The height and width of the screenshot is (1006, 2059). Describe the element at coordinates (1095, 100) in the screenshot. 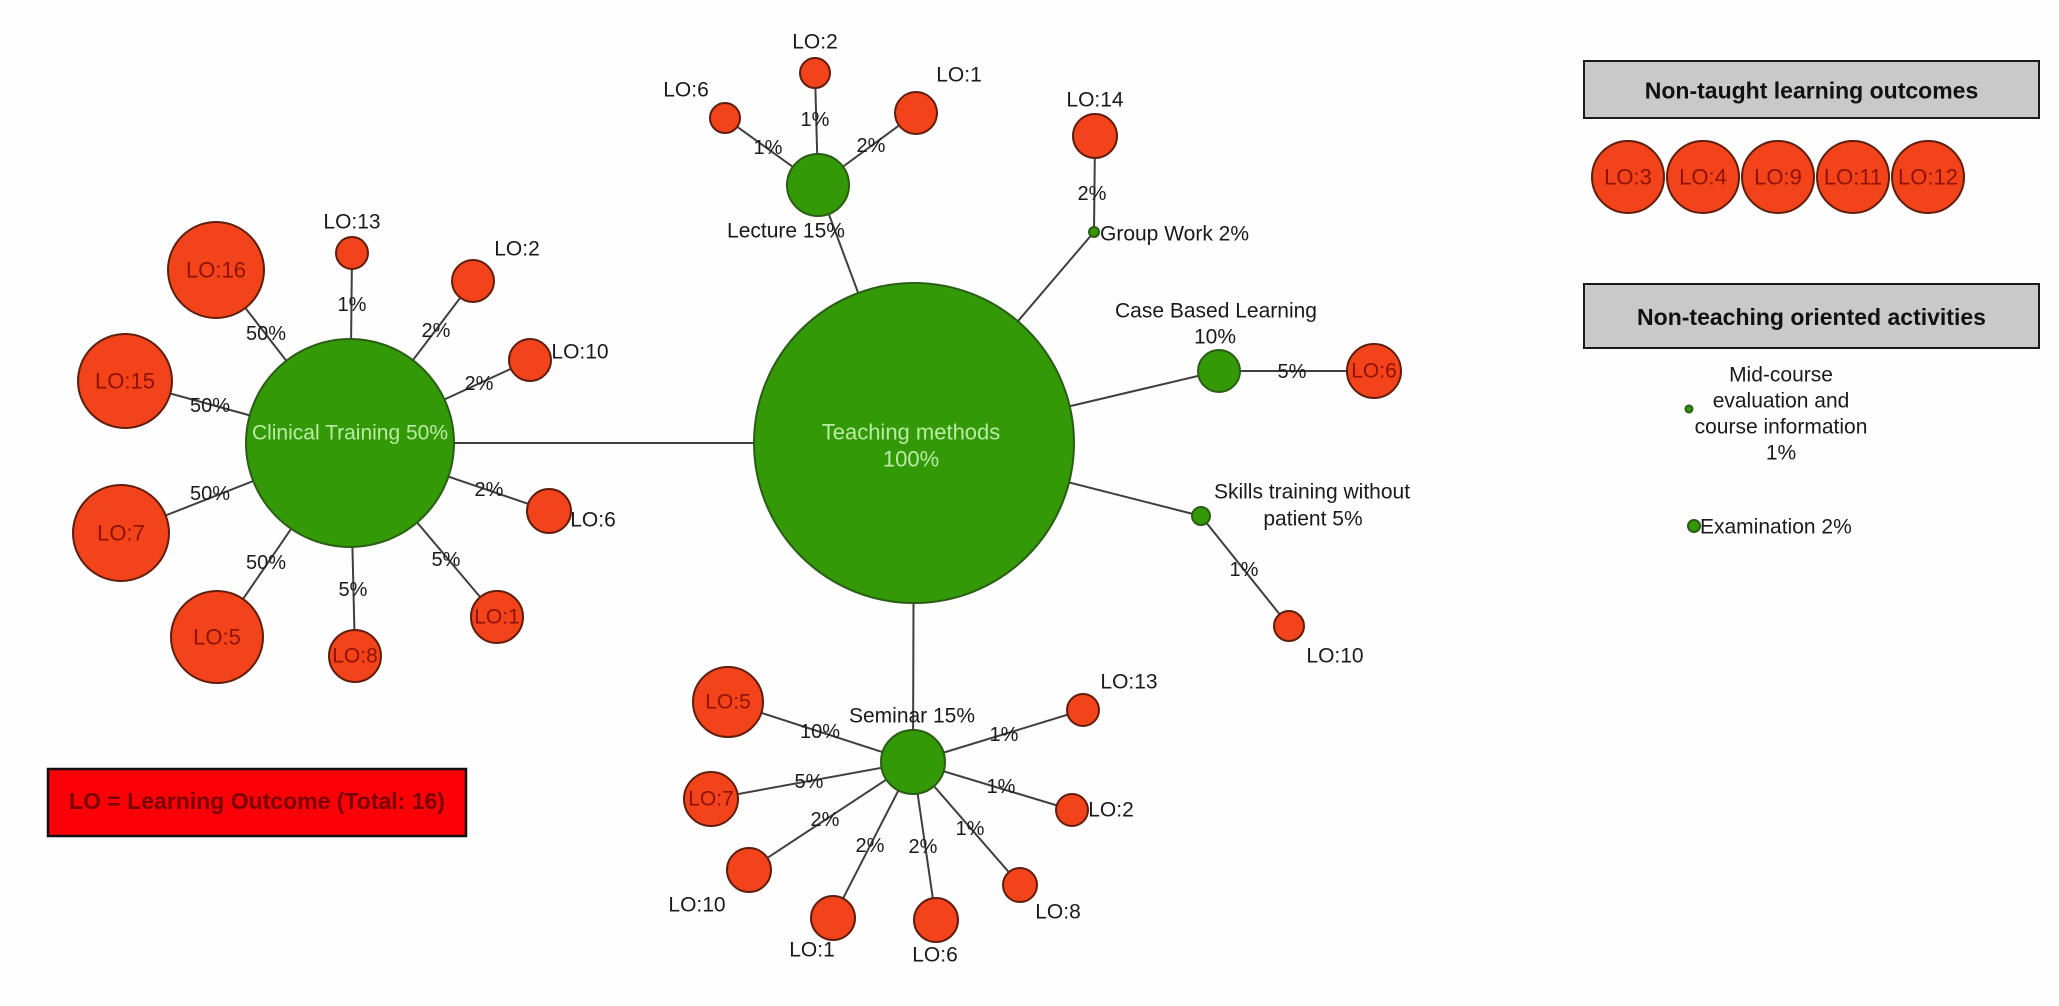

I see `svg-text: LO:14` at that location.